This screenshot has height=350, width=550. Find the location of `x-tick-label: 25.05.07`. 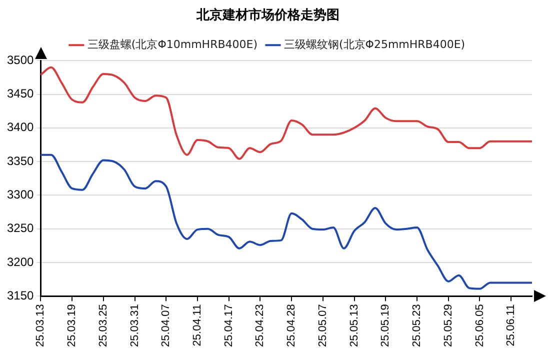

x-tick-label: 25.05.07 is located at coordinates (322, 326).